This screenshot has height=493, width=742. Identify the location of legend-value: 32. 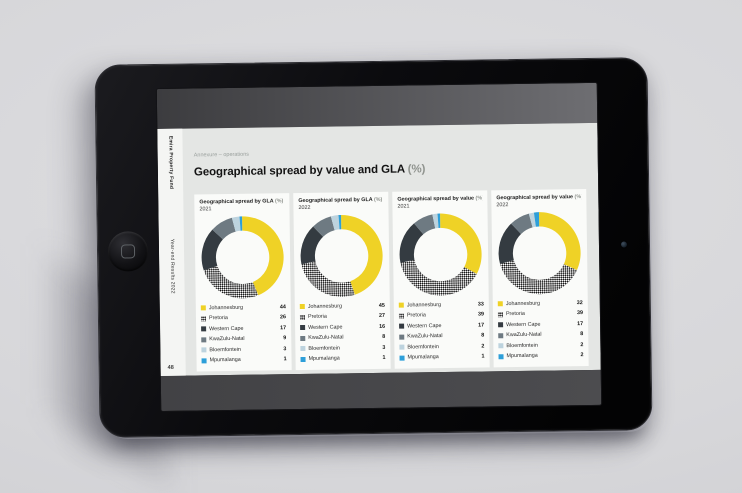
(579, 303).